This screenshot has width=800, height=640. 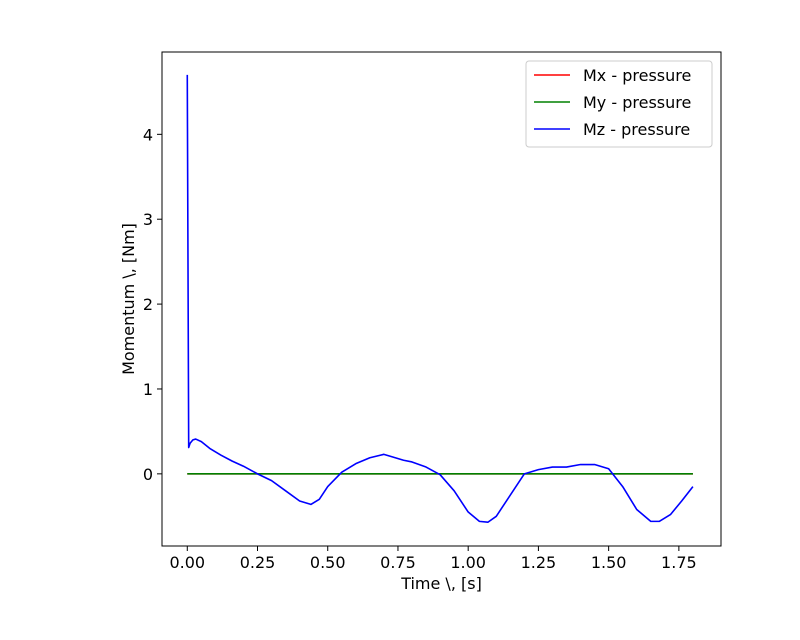 What do you see at coordinates (148, 134) in the screenshot?
I see `y-tick-label: 4` at bounding box center [148, 134].